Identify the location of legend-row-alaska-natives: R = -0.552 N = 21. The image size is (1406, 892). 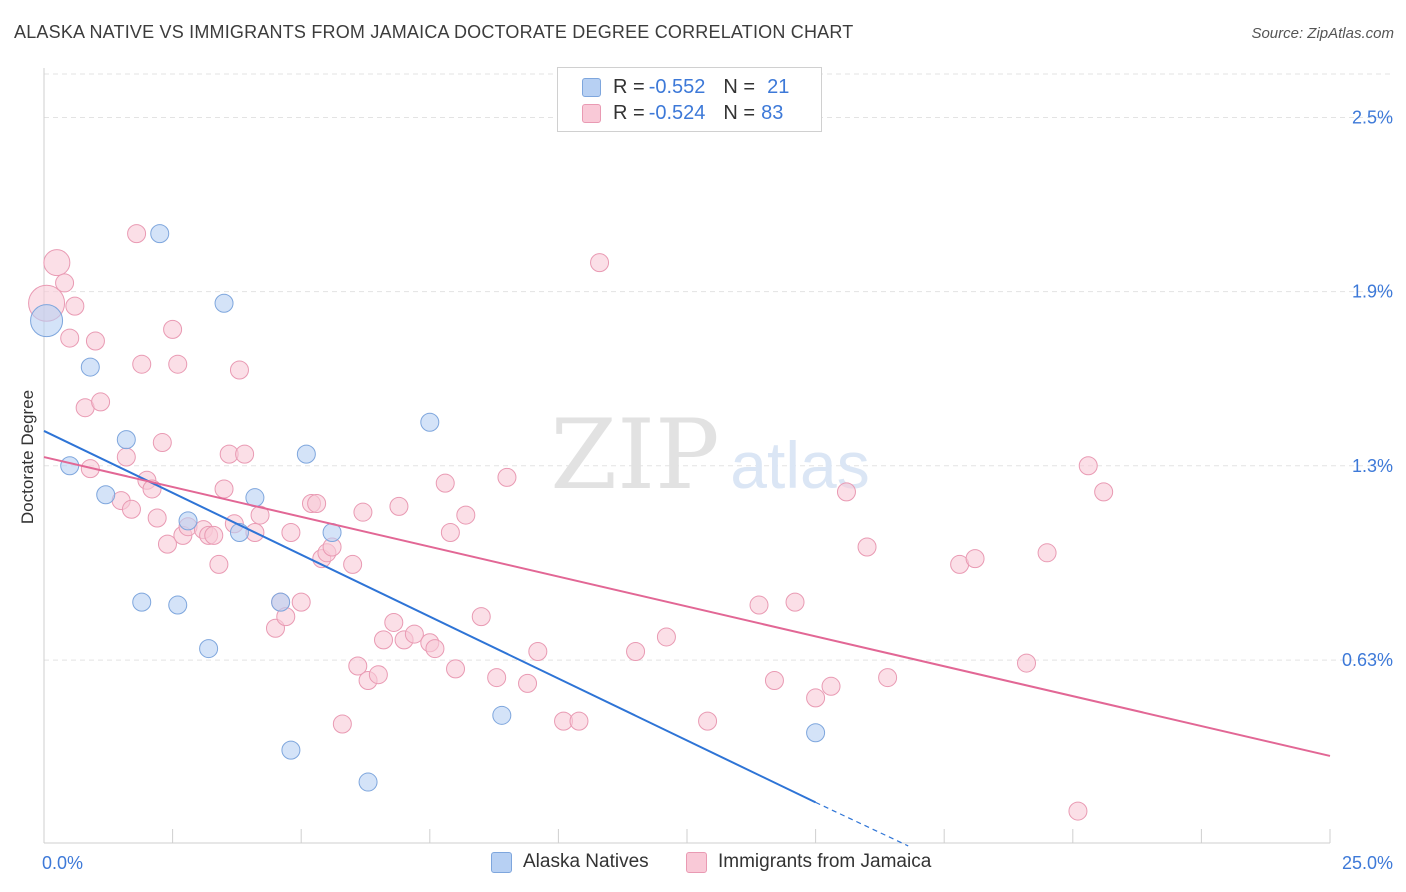
(685, 87).